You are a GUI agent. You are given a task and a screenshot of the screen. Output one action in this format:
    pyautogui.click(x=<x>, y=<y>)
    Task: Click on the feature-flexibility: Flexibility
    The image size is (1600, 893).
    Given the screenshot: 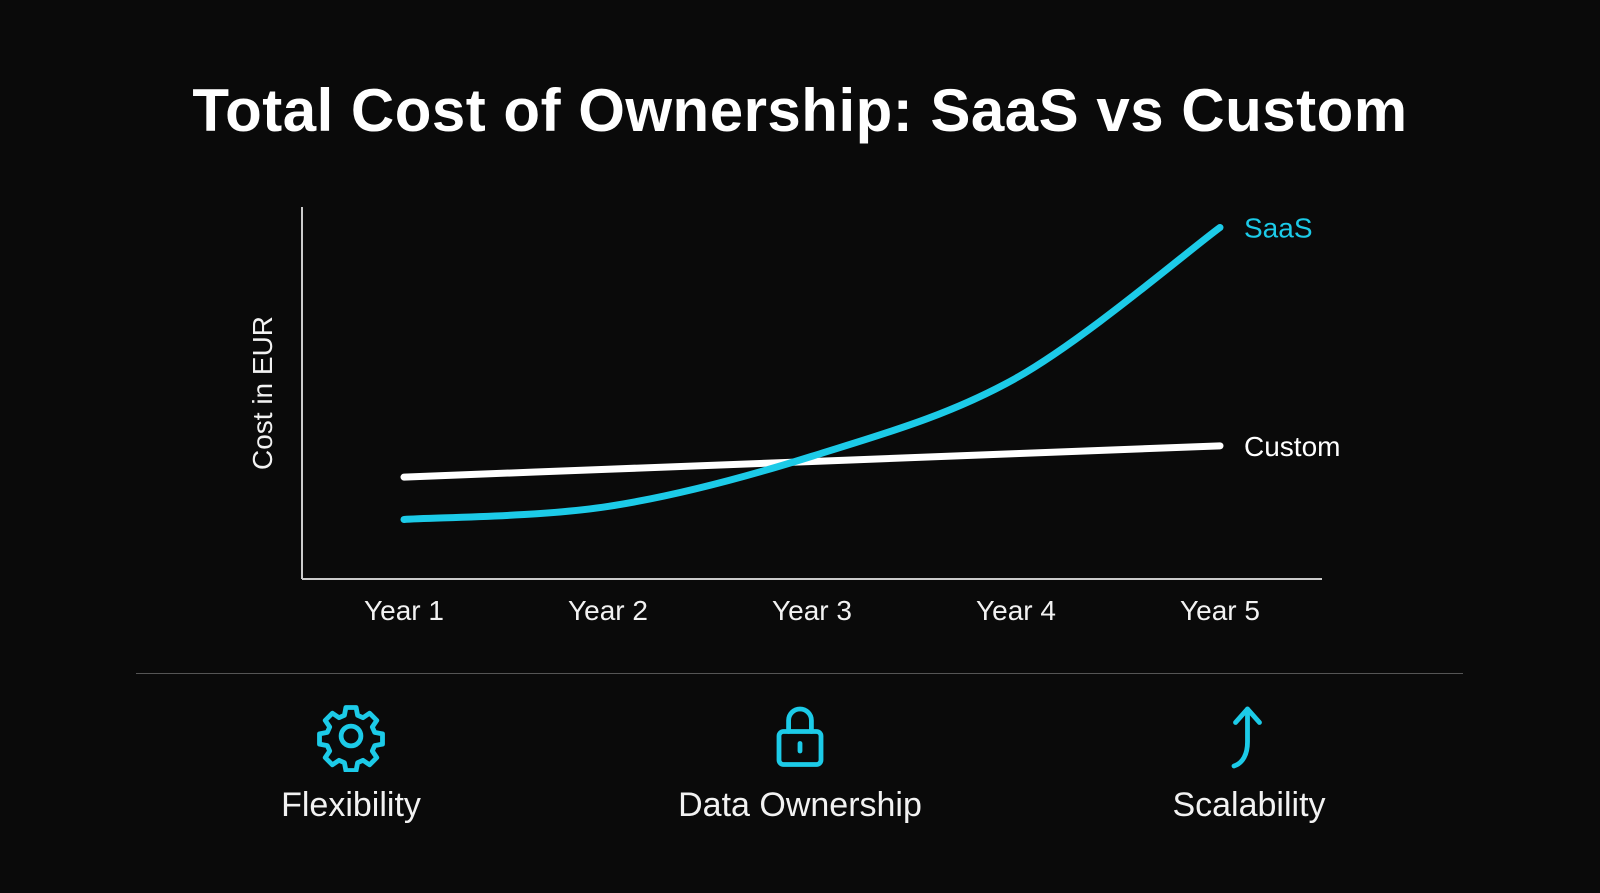 What is the action you would take?
    pyautogui.click(x=351, y=762)
    